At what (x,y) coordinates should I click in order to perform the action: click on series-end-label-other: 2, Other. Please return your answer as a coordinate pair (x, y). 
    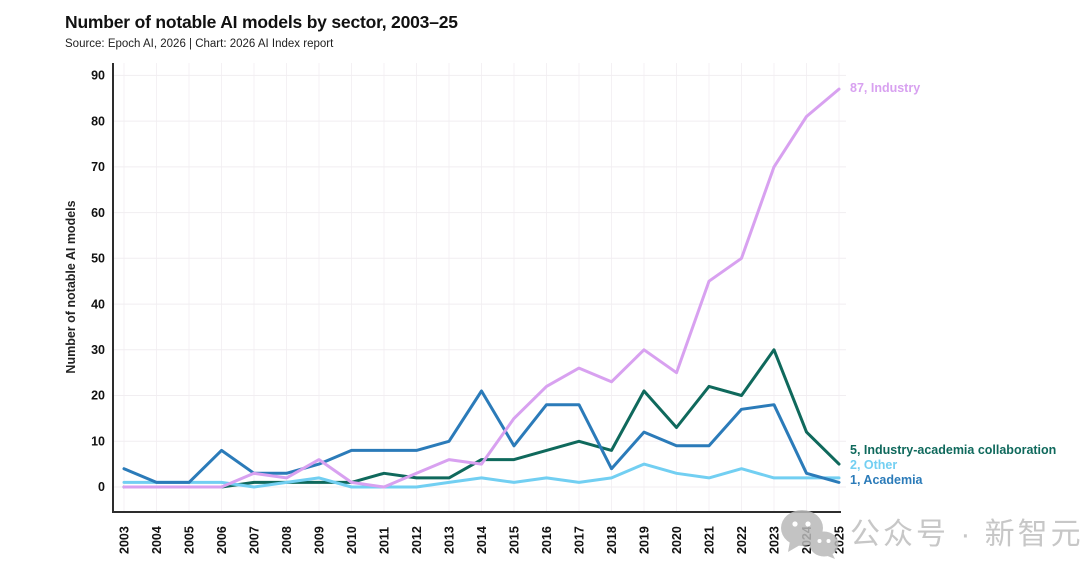
    Looking at the image, I should click on (873, 465).